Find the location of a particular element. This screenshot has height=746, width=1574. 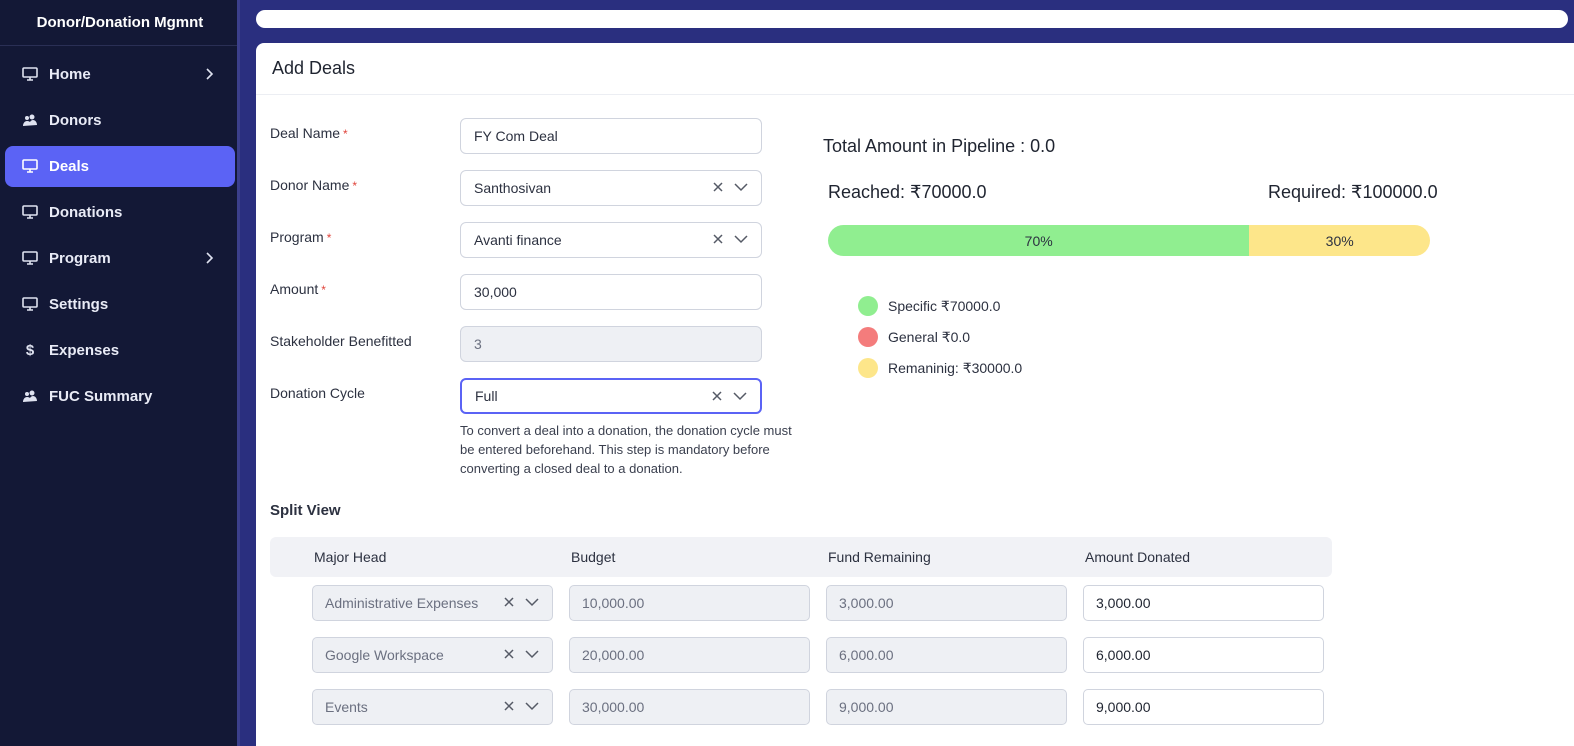

reached-amount: Reached: ₹70000.0 is located at coordinates (907, 192).